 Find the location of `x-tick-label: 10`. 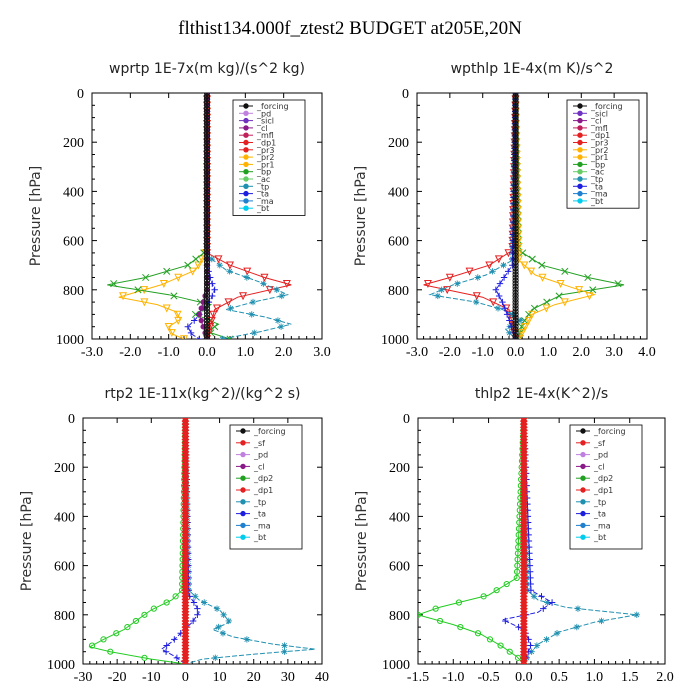

x-tick-label: 10 is located at coordinates (220, 677).